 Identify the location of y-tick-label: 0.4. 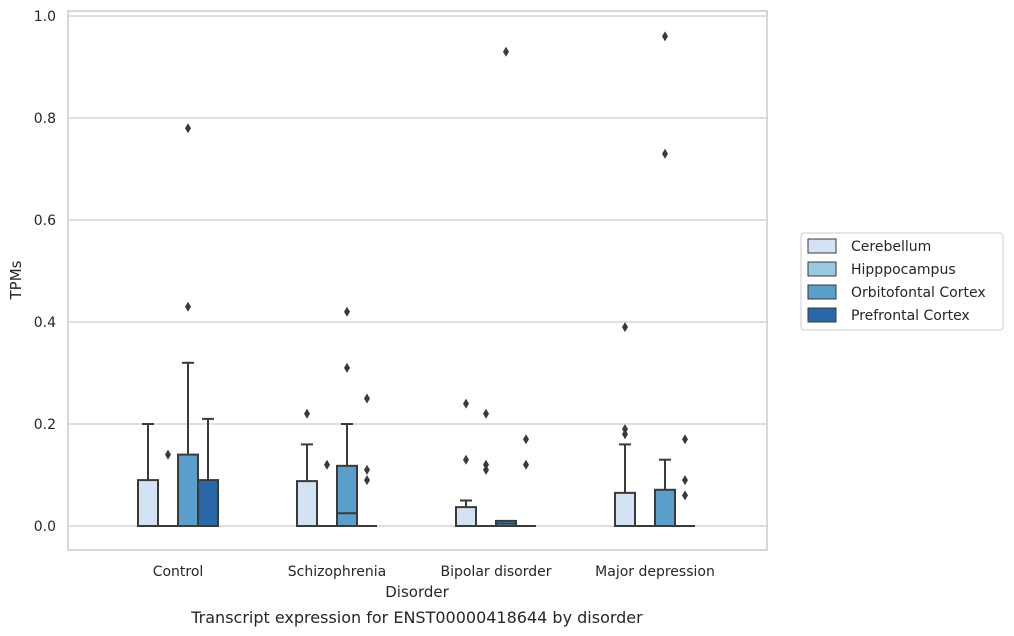
(45, 323).